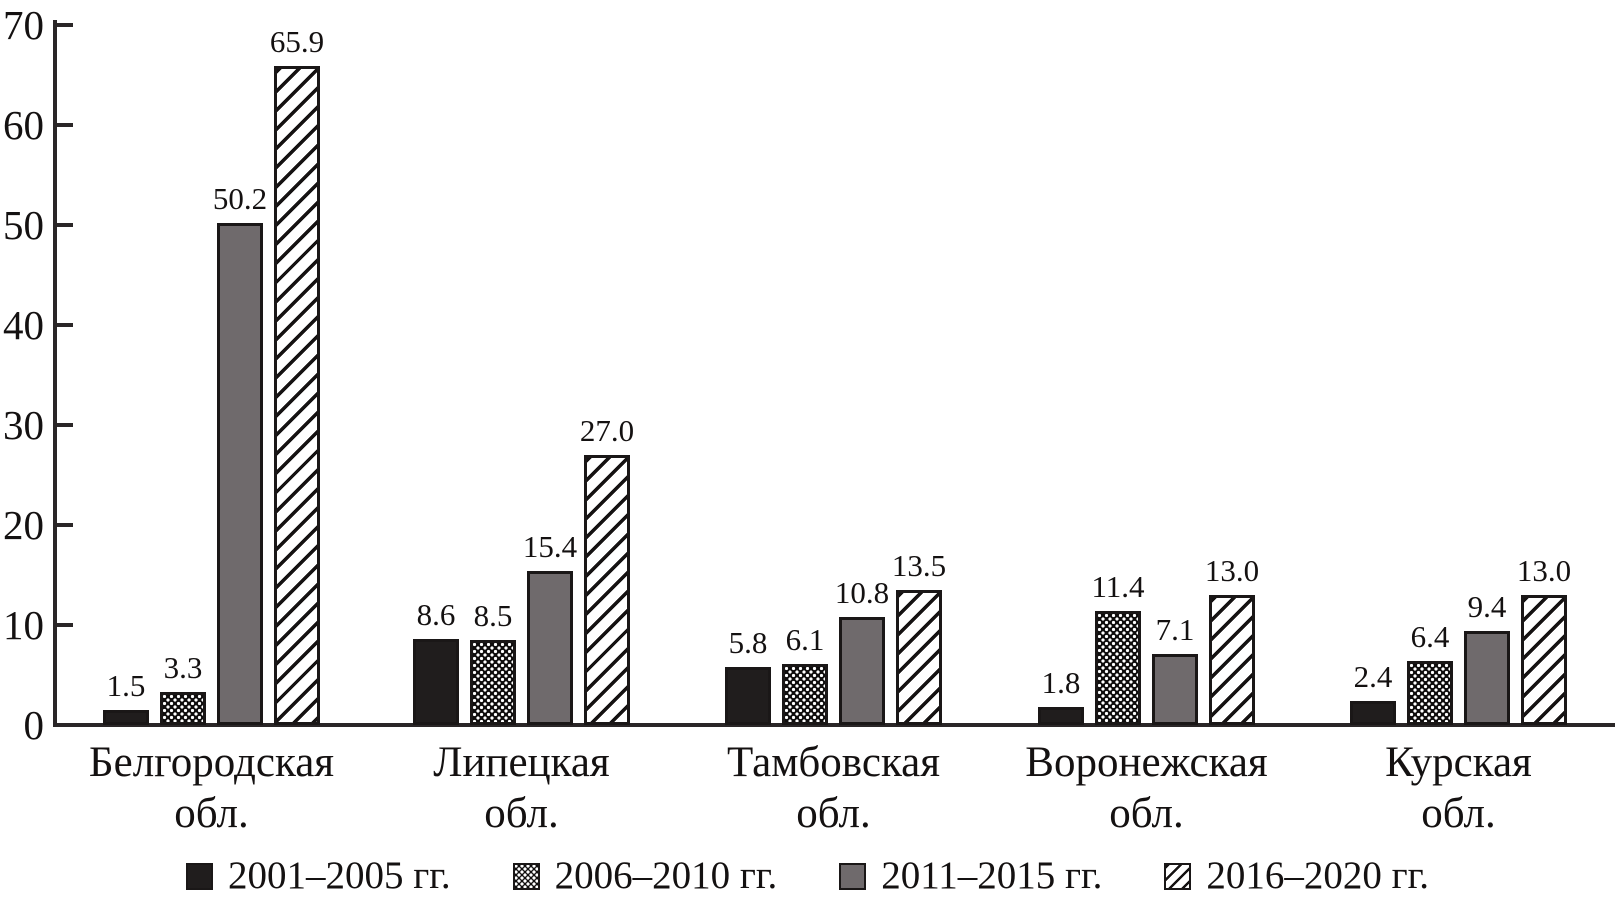 This screenshot has width=1615, height=907. What do you see at coordinates (211, 762) in the screenshot?
I see `category-label-line1: Белгородская` at bounding box center [211, 762].